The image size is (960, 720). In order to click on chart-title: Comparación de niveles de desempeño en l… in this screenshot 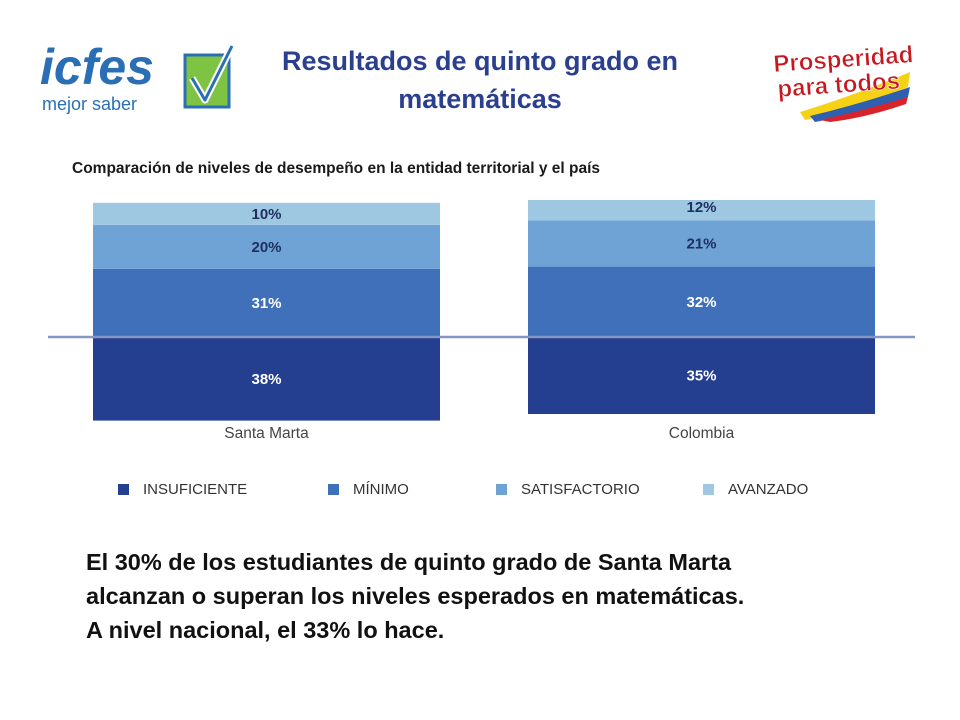, I will do `click(336, 168)`.